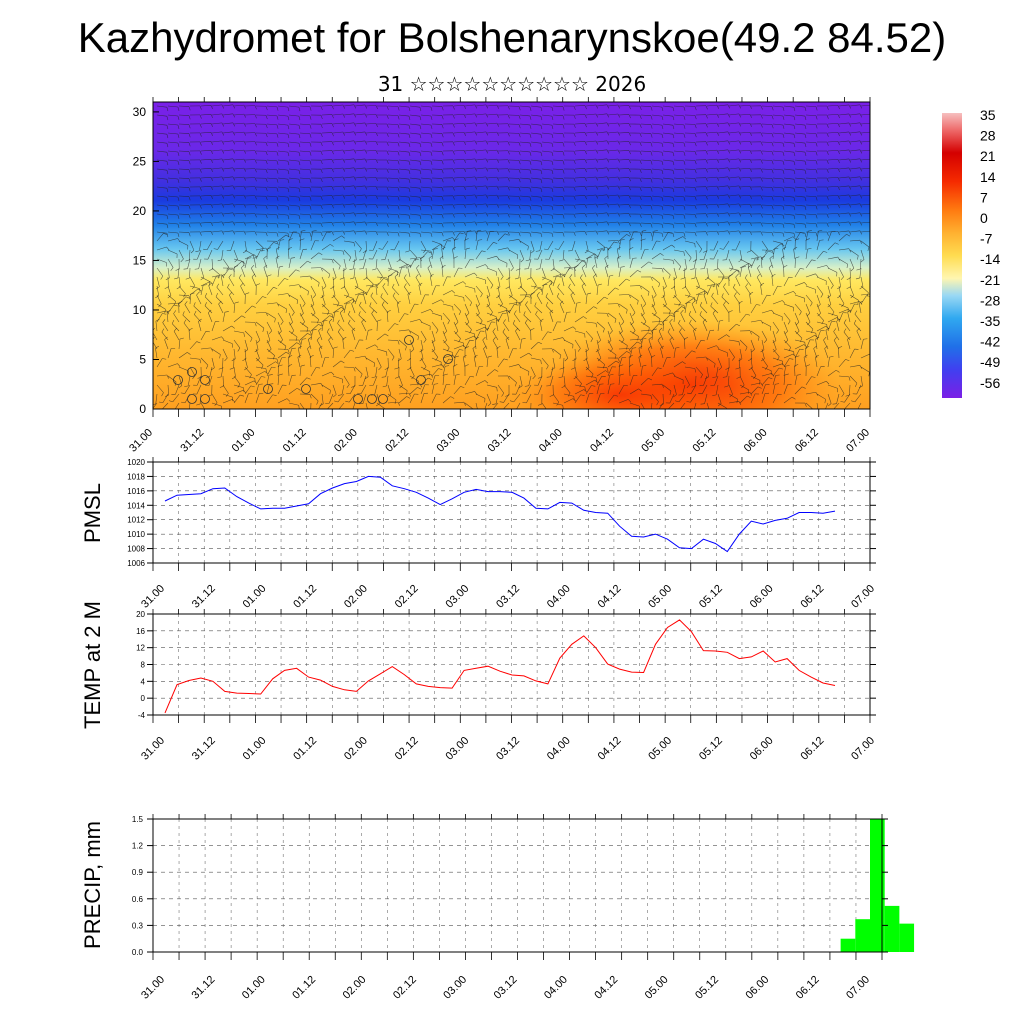 Image resolution: width=1024 pixels, height=1024 pixels. Describe the element at coordinates (457, 597) in the screenshot. I see `pmsl-x-tick-label: 03.00` at that location.